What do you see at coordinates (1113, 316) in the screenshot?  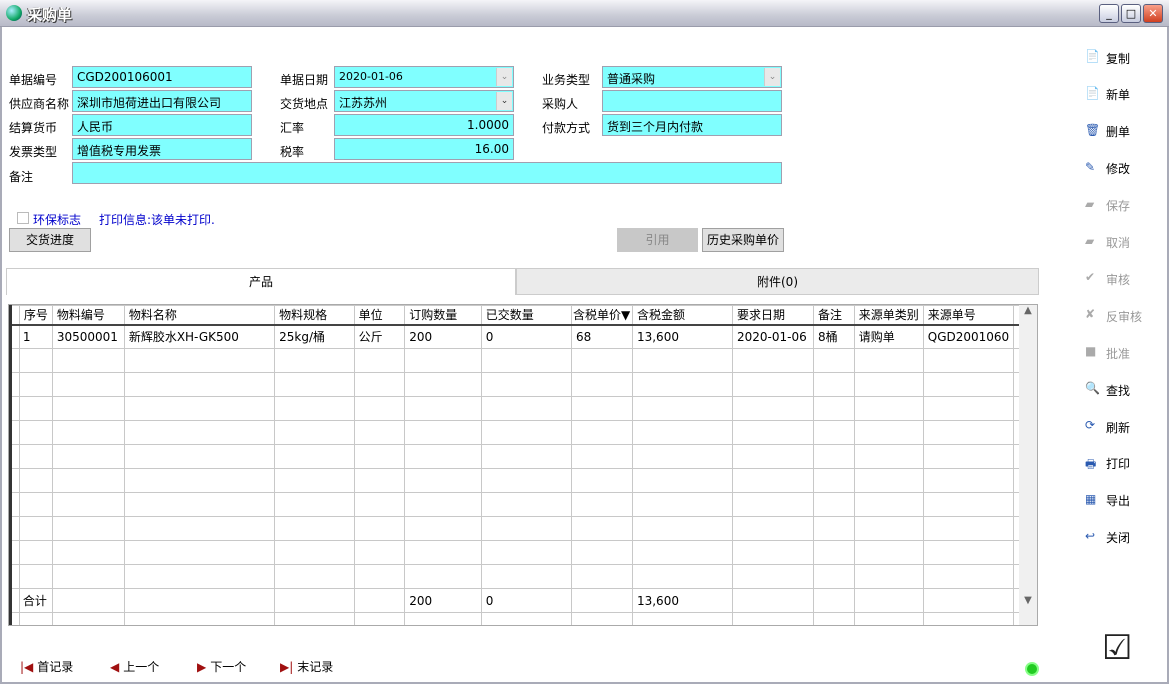 I see `sidebar-button-7: ✘ 反审核` at bounding box center [1113, 316].